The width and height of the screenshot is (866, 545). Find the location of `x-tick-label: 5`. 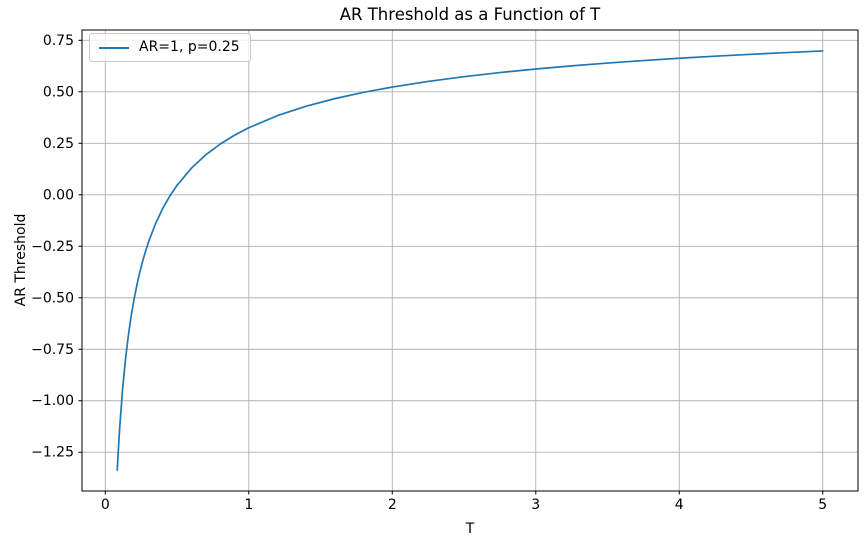

x-tick-label: 5 is located at coordinates (822, 505).